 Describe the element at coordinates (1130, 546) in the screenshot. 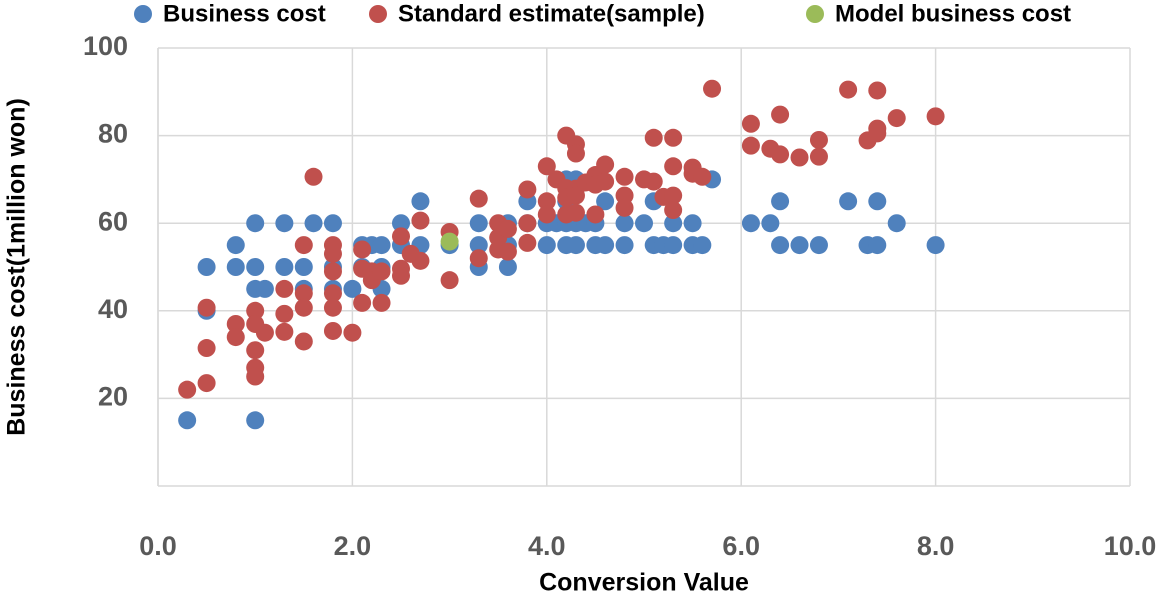

I see `x-tick-label: 10.0` at that location.